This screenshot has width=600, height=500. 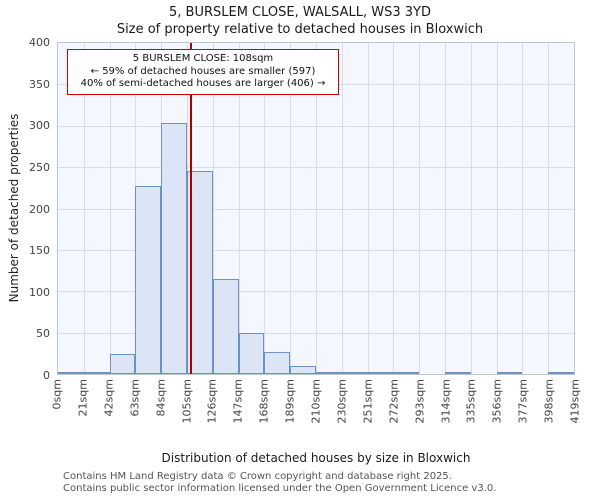 What do you see at coordinates (39, 209) in the screenshot?
I see `y-tick-label: 200` at bounding box center [39, 209].